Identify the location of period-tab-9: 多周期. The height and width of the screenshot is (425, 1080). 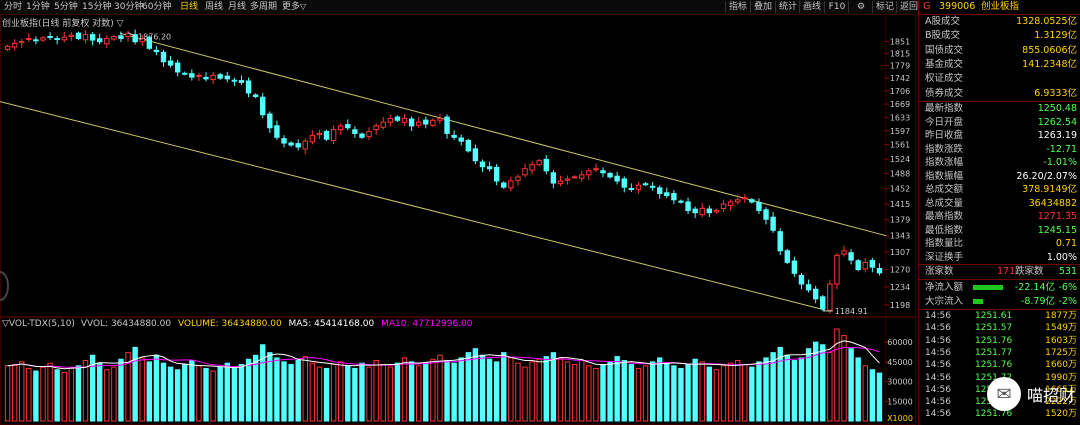
(264, 7).